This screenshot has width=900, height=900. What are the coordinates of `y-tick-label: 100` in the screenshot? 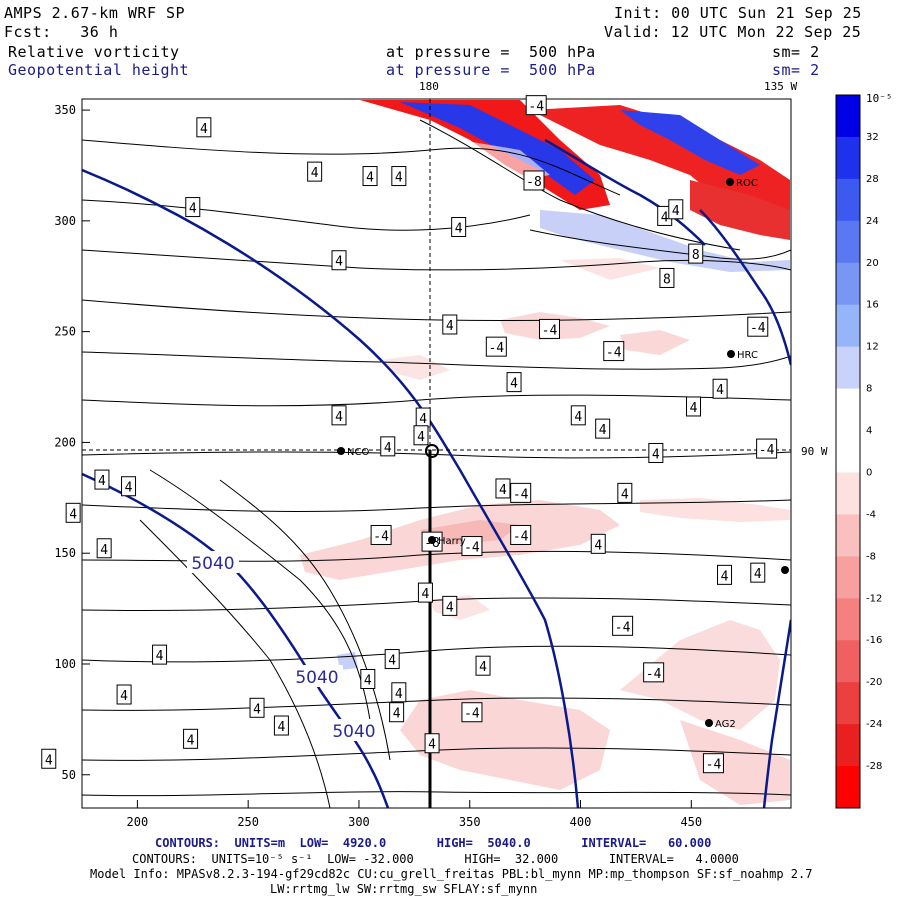 It's located at (65, 664).